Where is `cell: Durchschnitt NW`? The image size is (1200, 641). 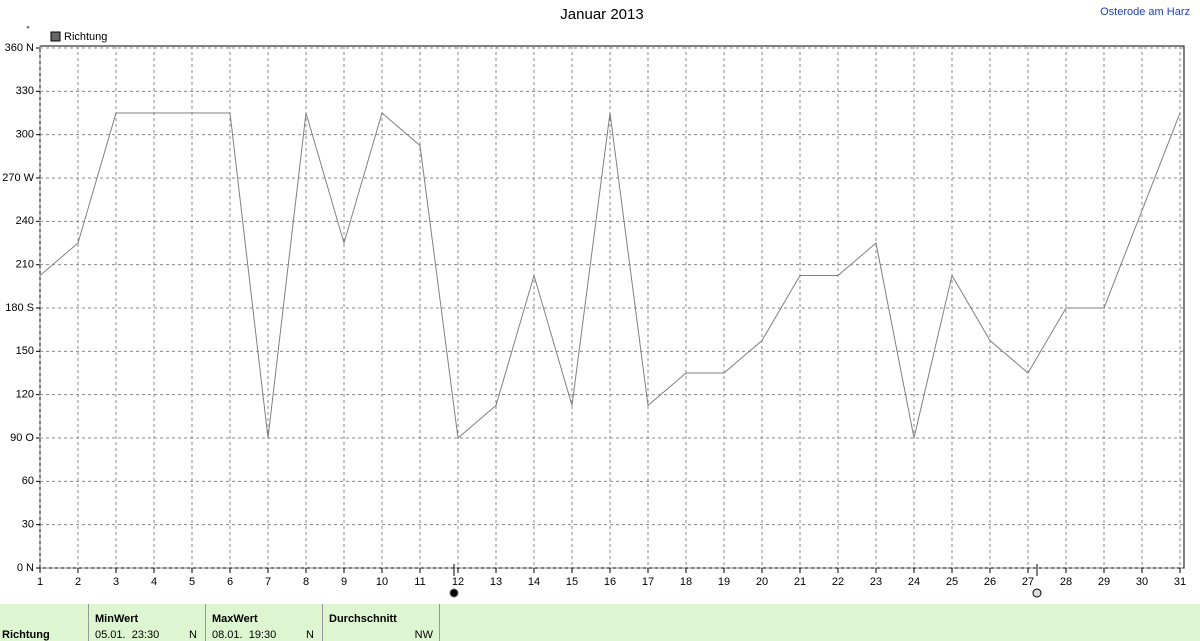
cell: Durchschnitt NW is located at coordinates (381, 622).